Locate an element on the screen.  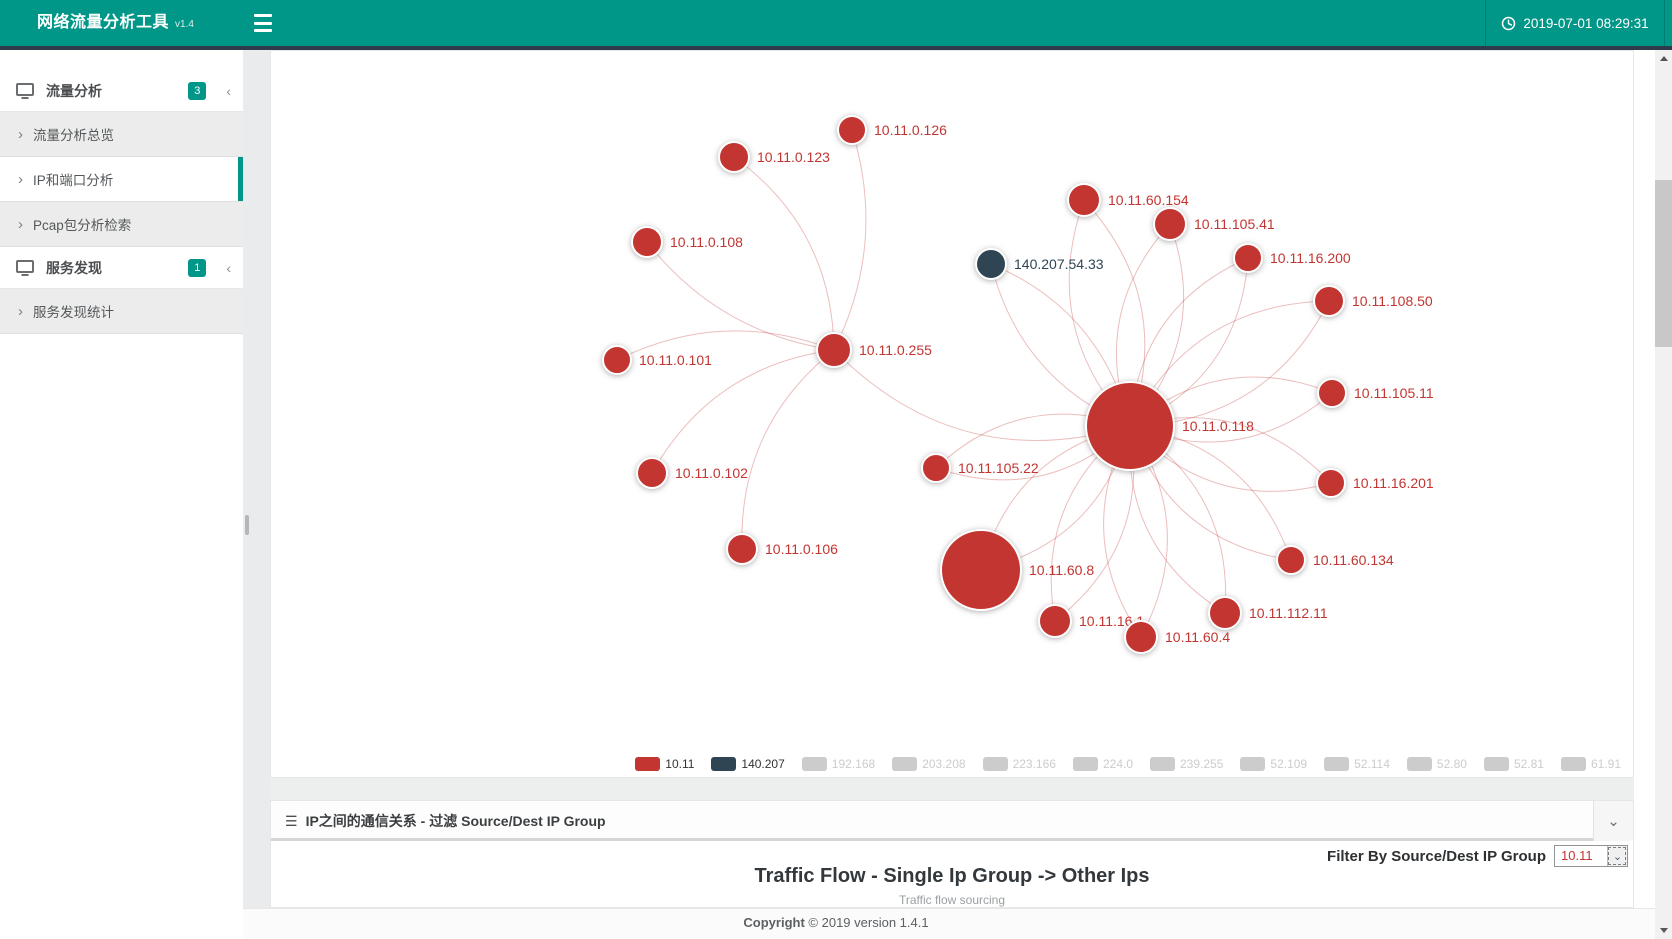
sidebar-item-label: IP和端口分析 is located at coordinates (73, 180).